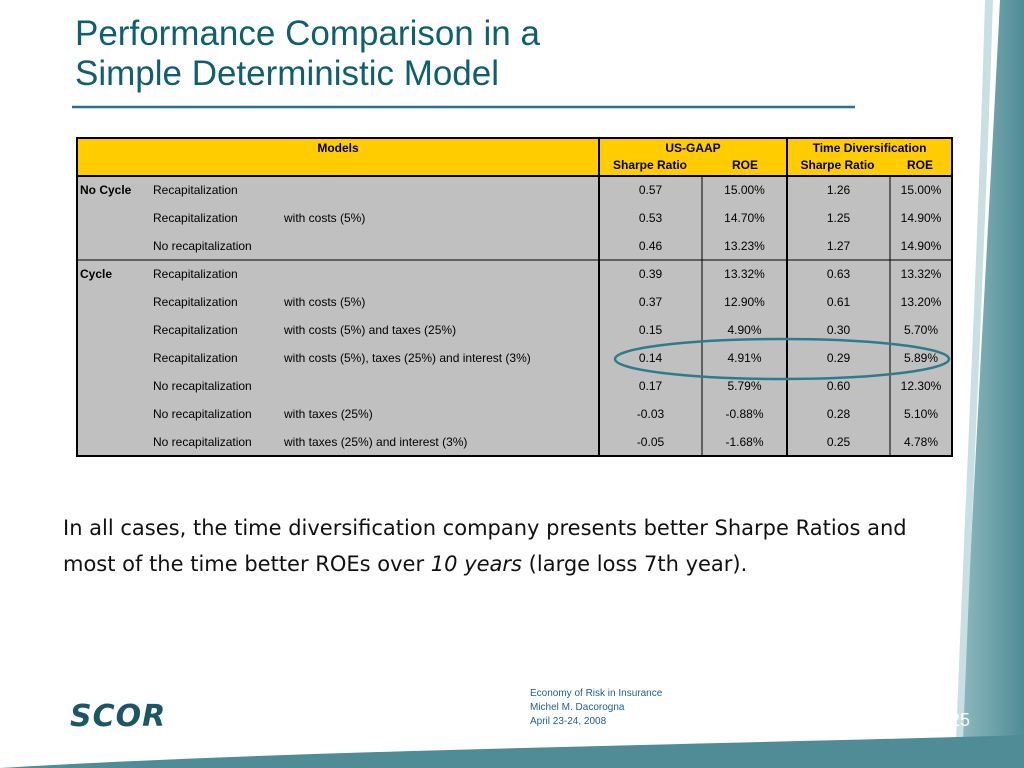  Describe the element at coordinates (287, 73) in the screenshot. I see `title-line: Simple Deterministic Model` at that location.